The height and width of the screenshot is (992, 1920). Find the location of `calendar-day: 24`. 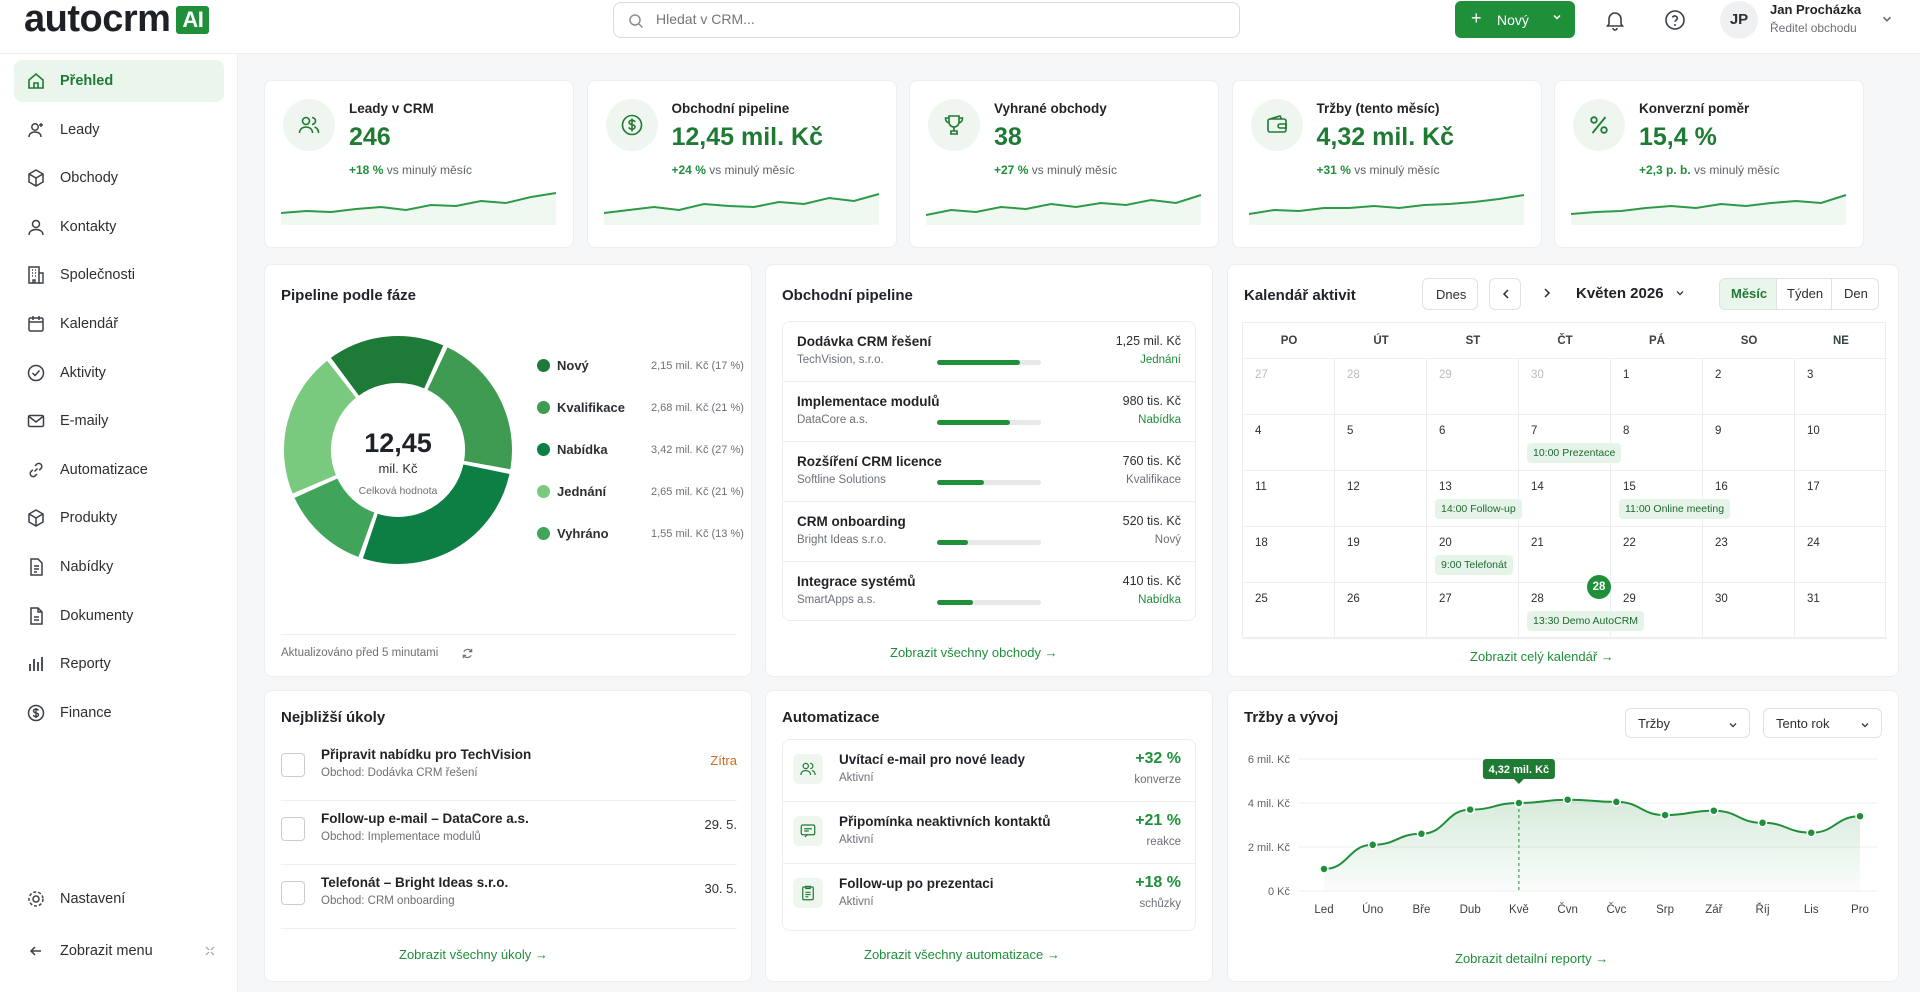

calendar-day: 24 is located at coordinates (1841, 555).